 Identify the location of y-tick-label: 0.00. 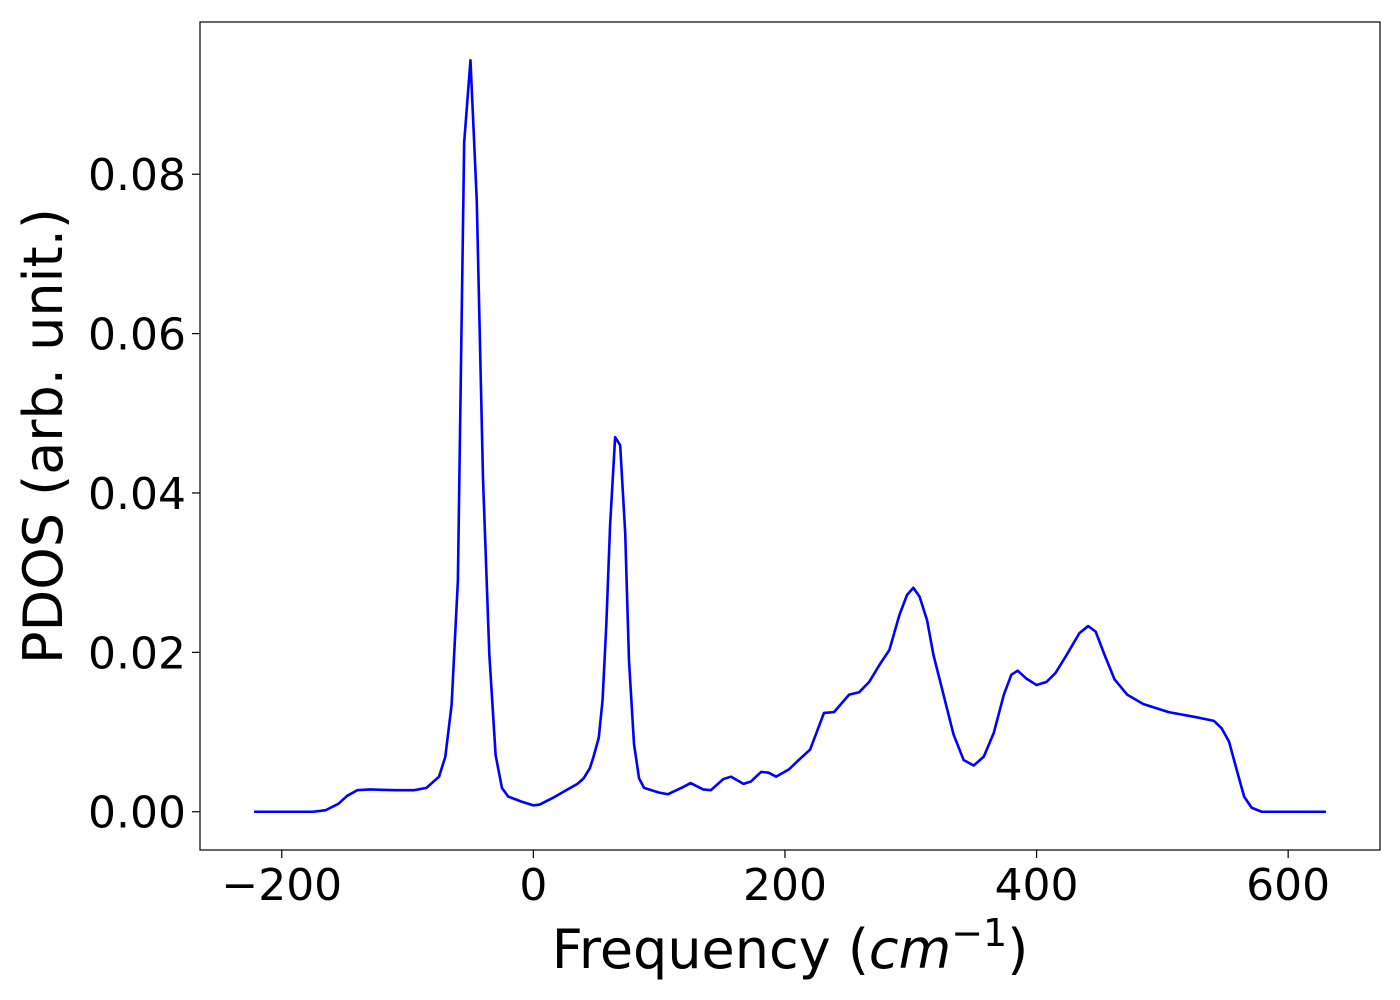
(137, 813).